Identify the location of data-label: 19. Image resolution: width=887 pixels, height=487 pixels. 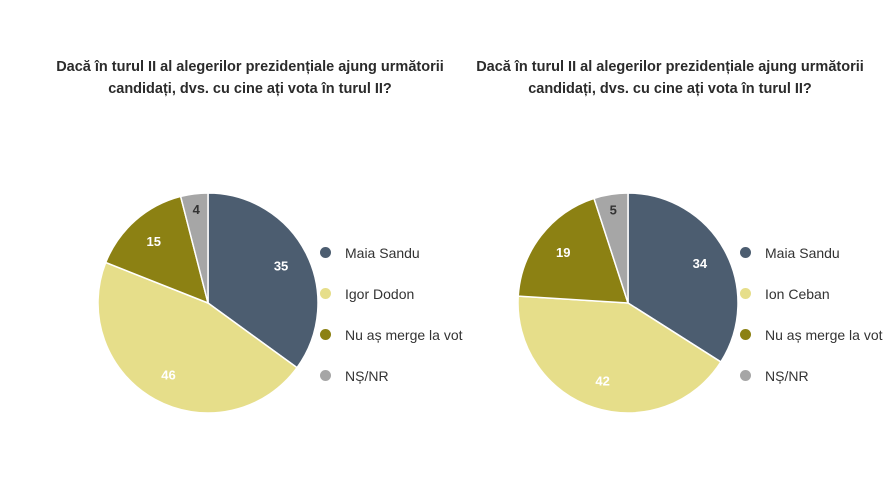
(563, 252).